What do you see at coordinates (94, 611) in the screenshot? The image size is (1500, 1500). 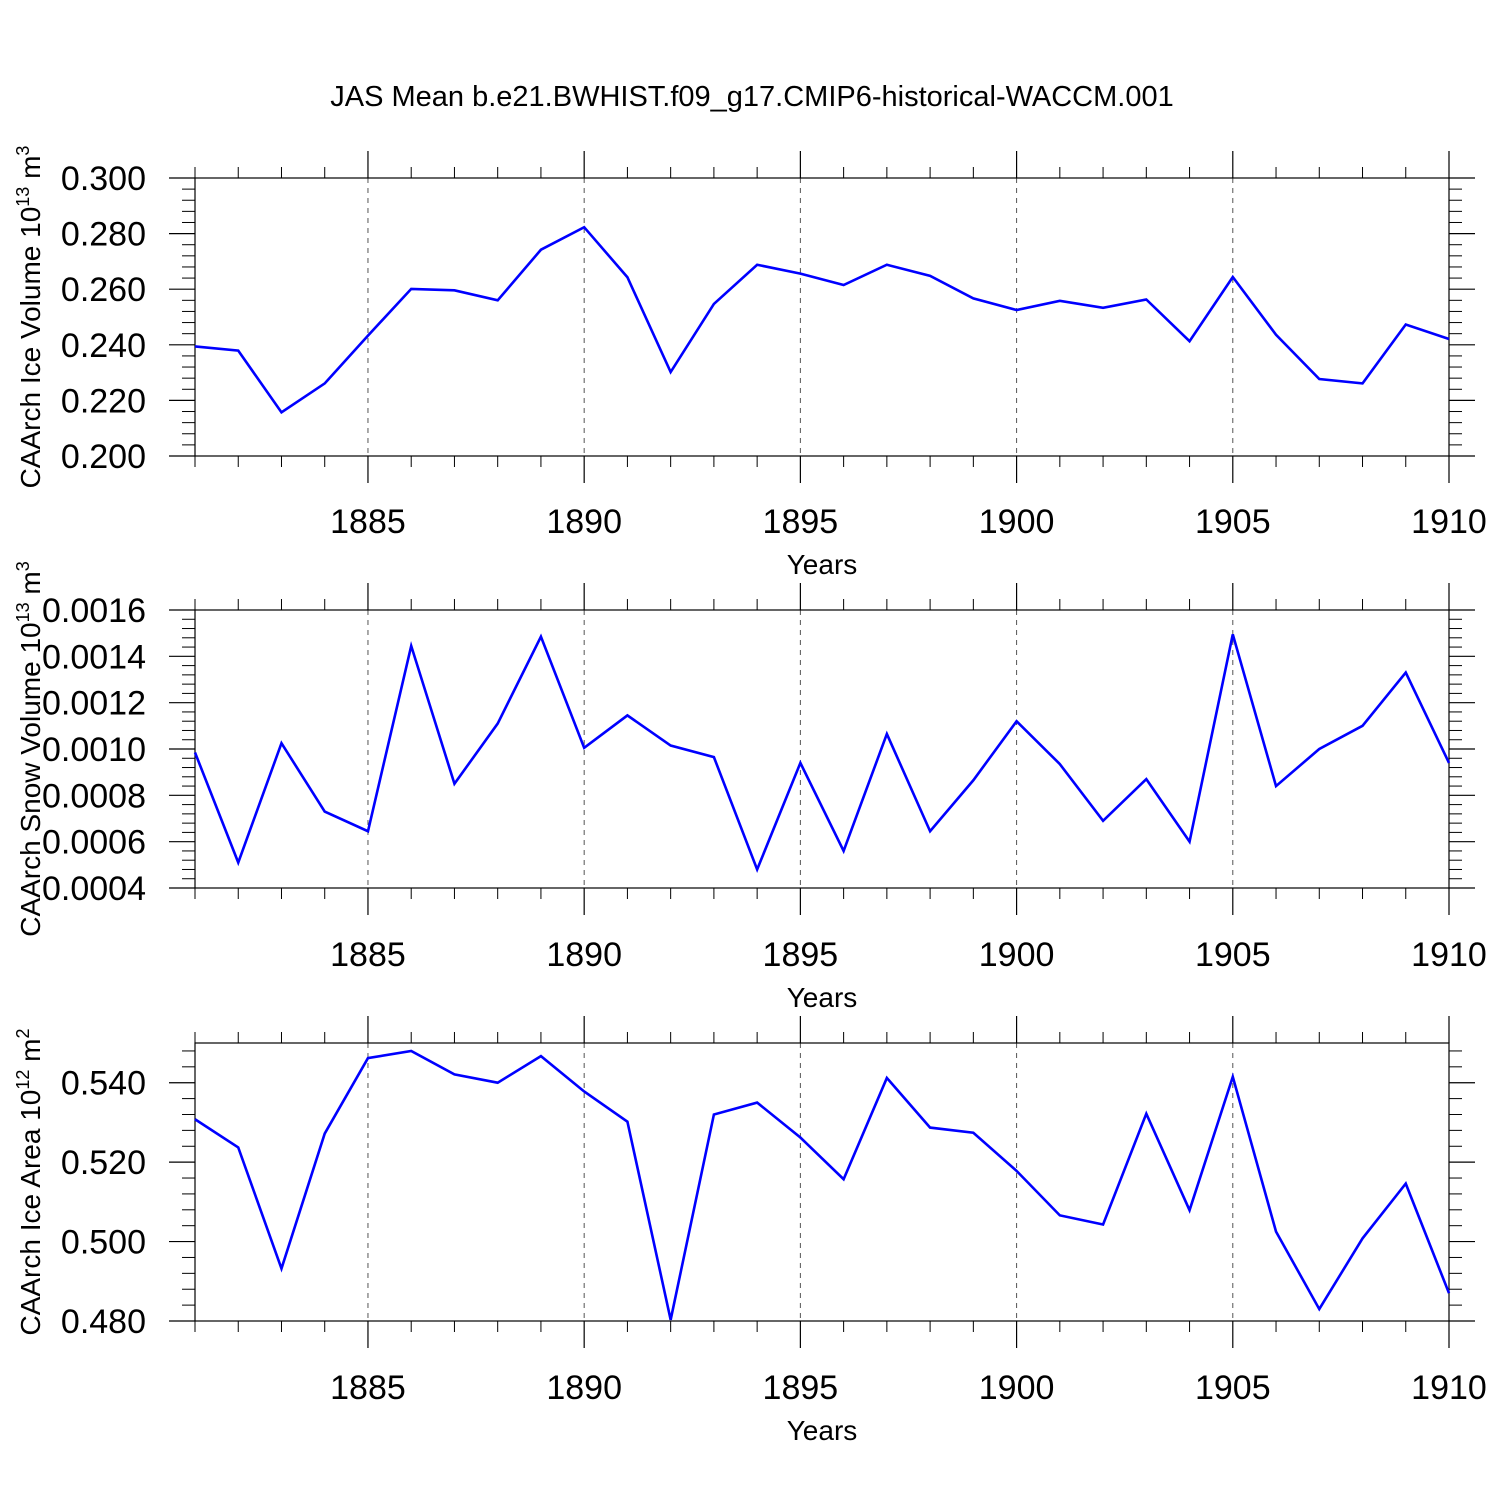 I see `y-tick-label: 0.0016` at bounding box center [94, 611].